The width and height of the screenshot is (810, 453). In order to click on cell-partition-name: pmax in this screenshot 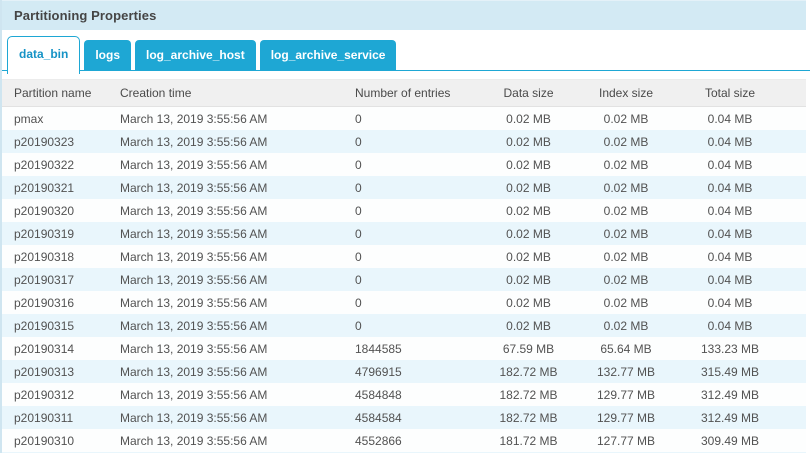, I will do `click(29, 118)`.